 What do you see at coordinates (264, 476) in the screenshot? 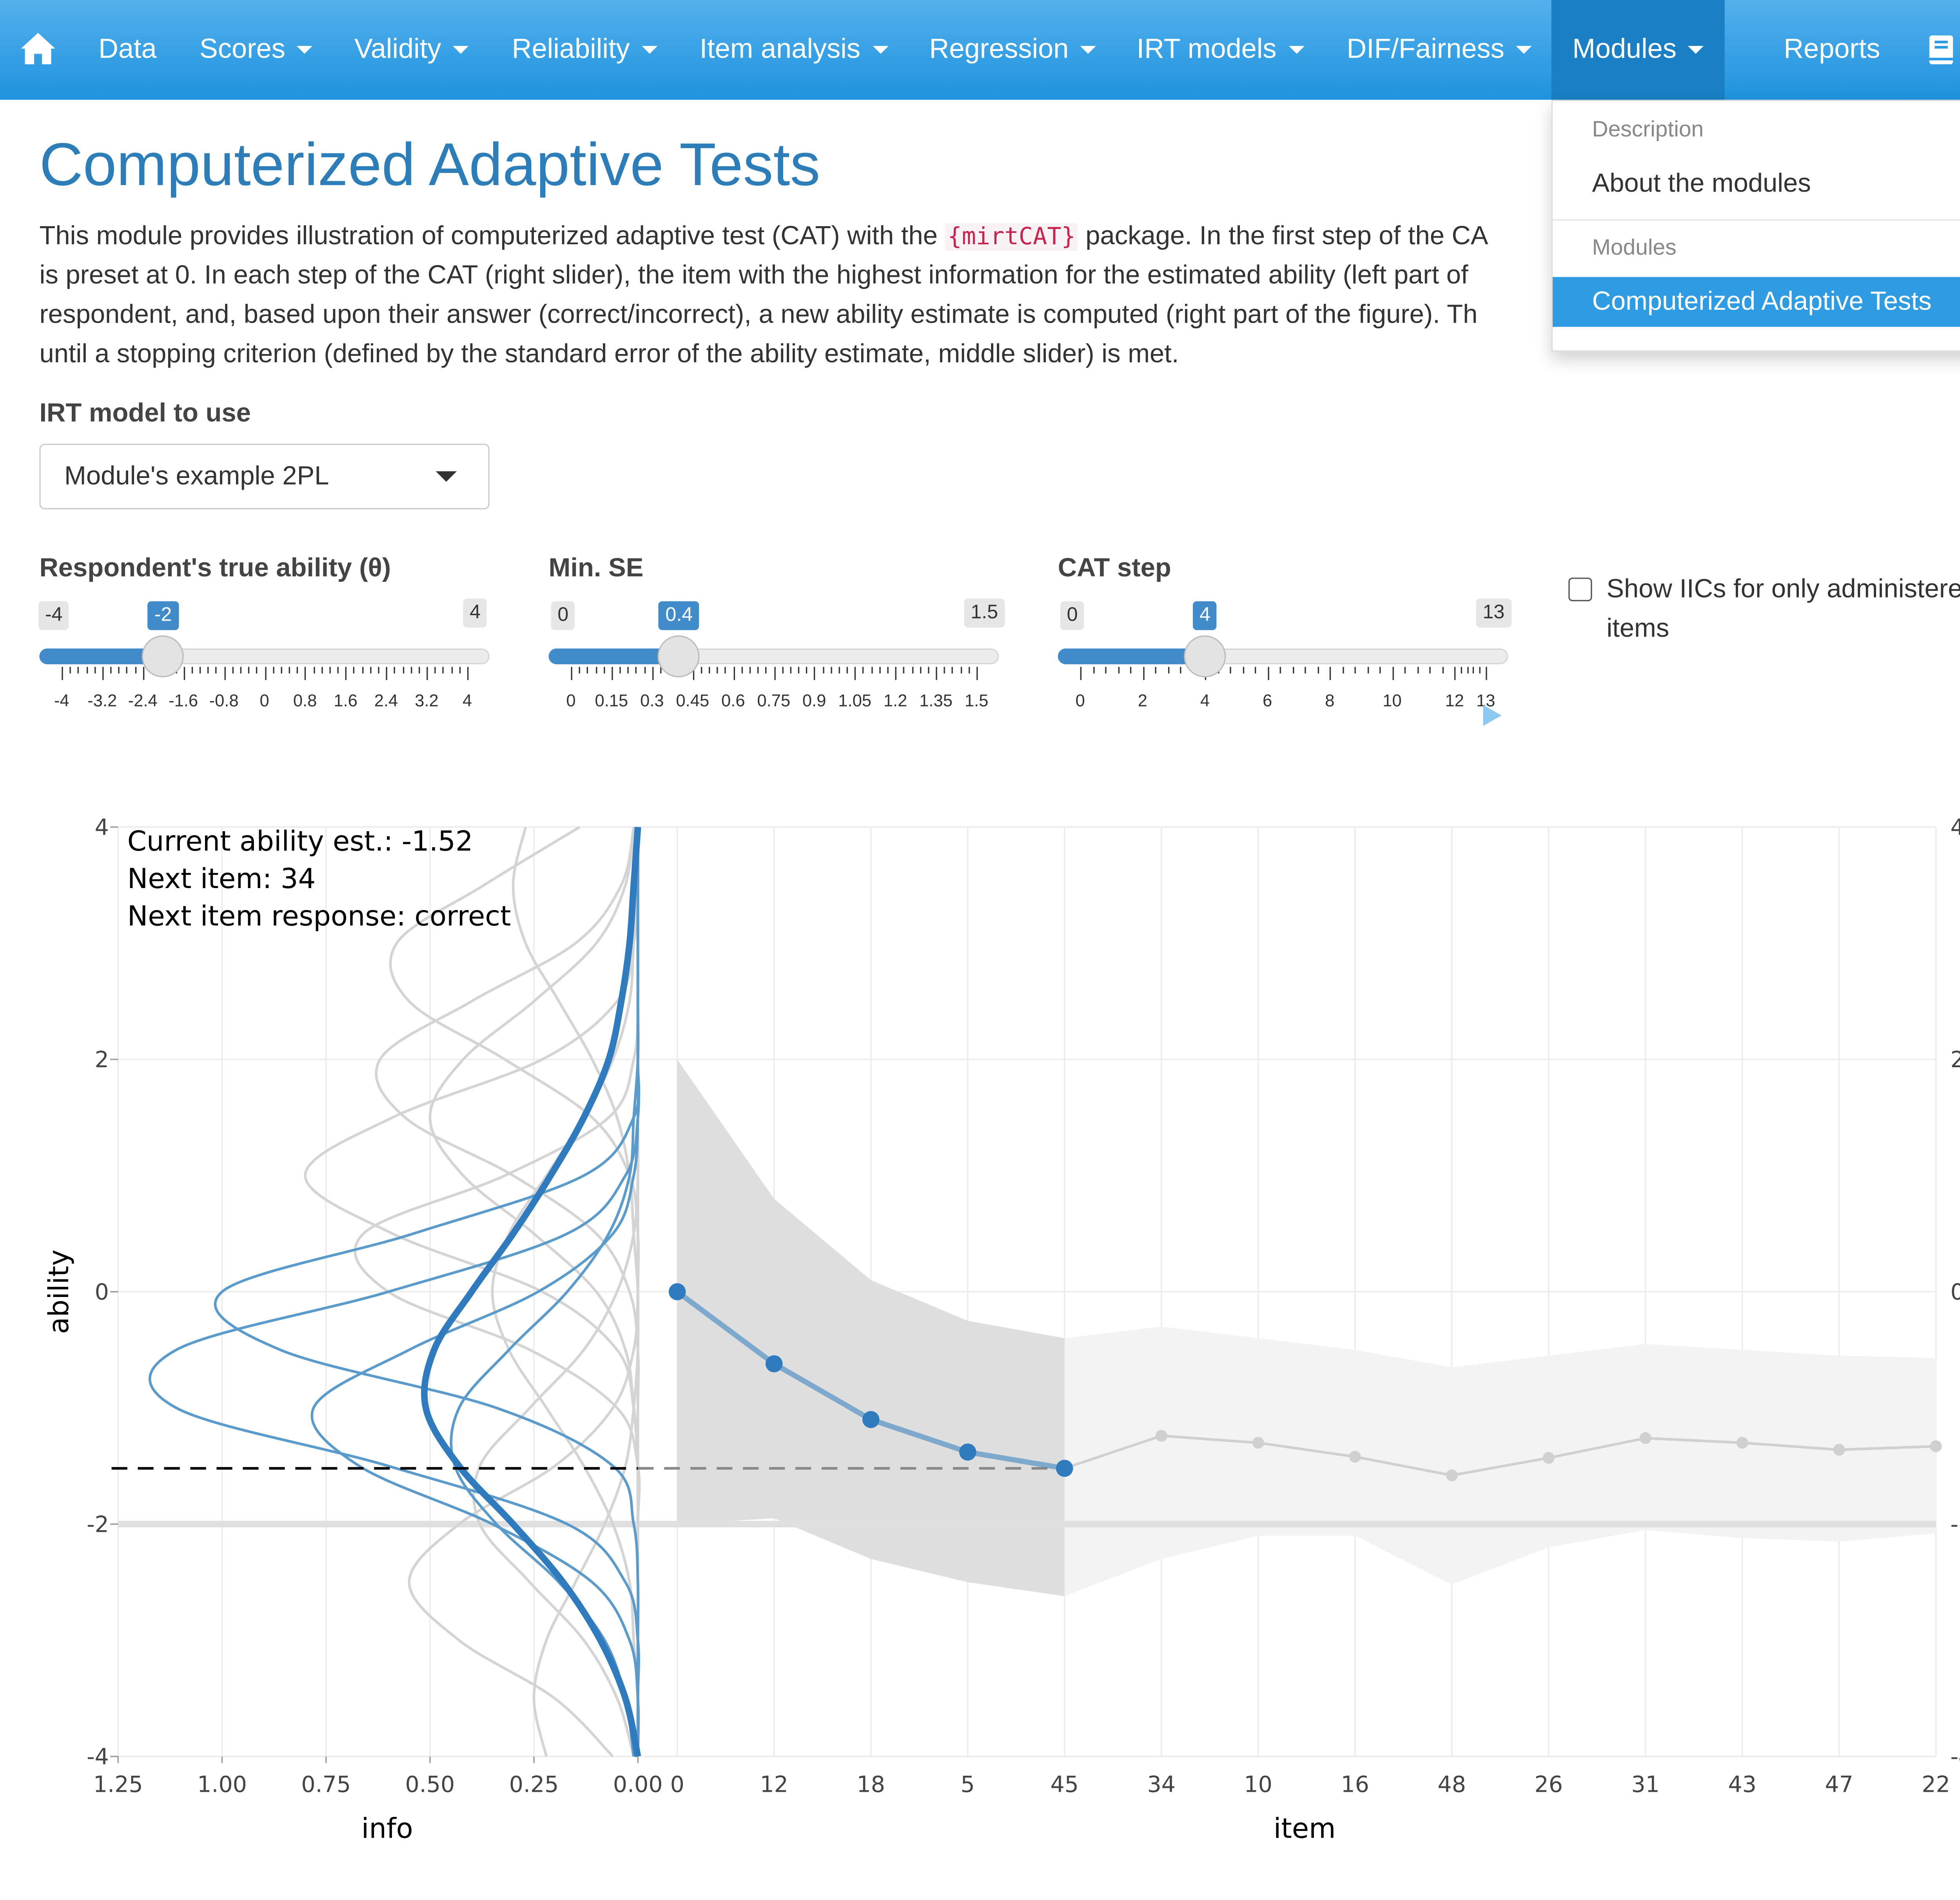
I see `model-select: Module's example 2PL` at bounding box center [264, 476].